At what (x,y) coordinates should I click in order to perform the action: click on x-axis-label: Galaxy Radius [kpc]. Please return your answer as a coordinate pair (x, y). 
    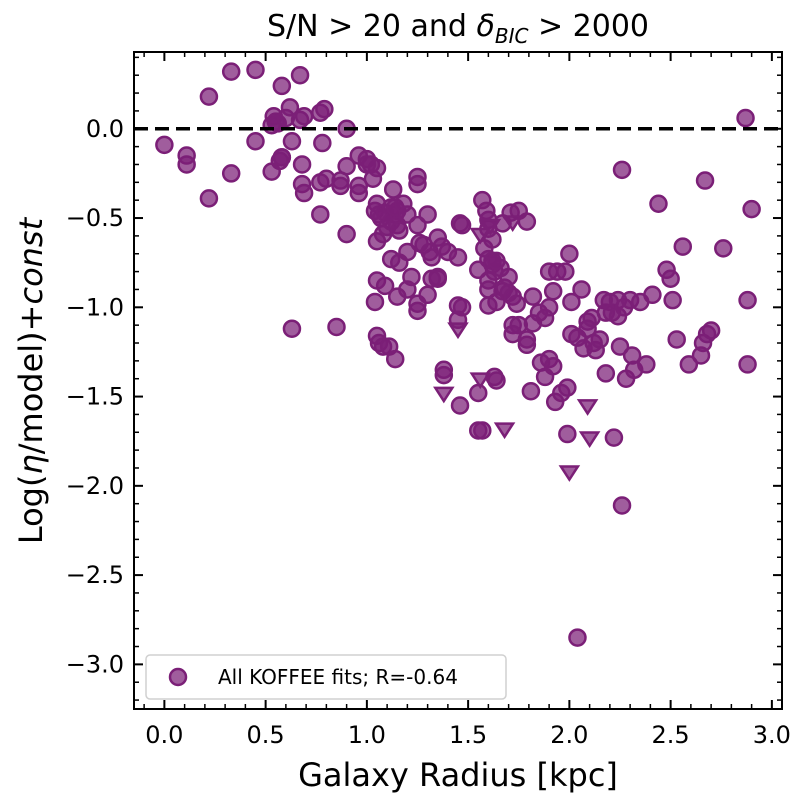
    Looking at the image, I should click on (458, 775).